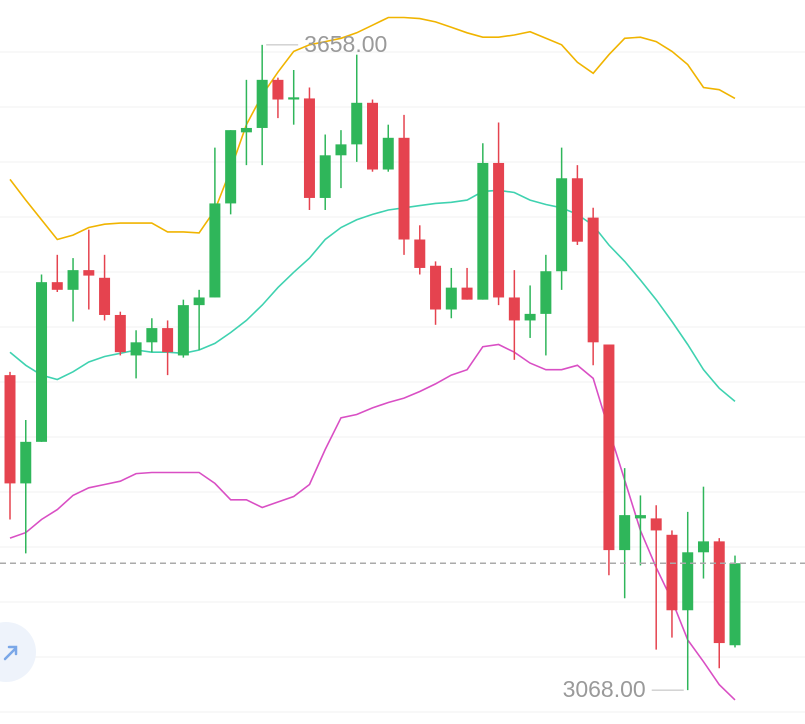  Describe the element at coordinates (604, 689) in the screenshot. I see `min-label: 3068.00` at that location.